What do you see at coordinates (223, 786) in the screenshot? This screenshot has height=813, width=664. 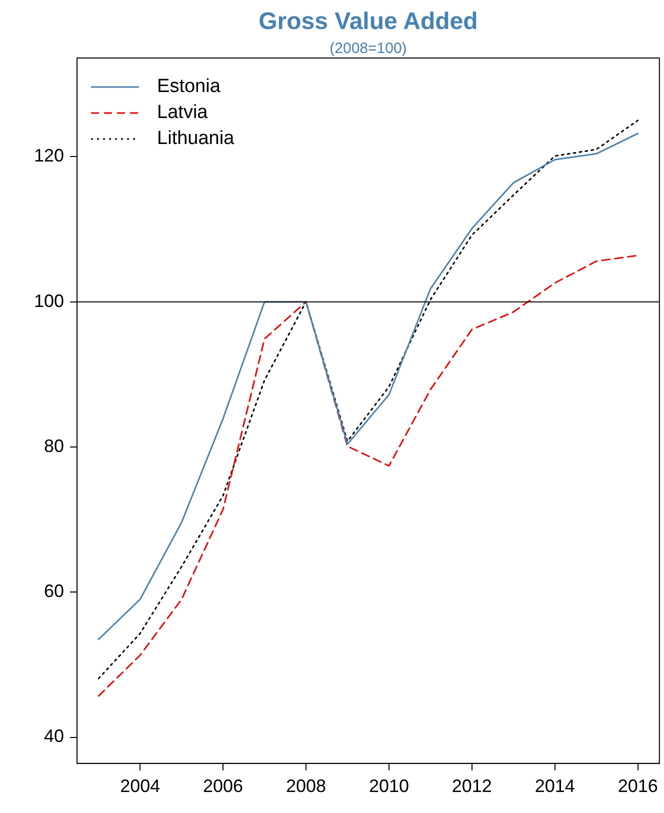 I see `x-tick-label: 2006` at bounding box center [223, 786].